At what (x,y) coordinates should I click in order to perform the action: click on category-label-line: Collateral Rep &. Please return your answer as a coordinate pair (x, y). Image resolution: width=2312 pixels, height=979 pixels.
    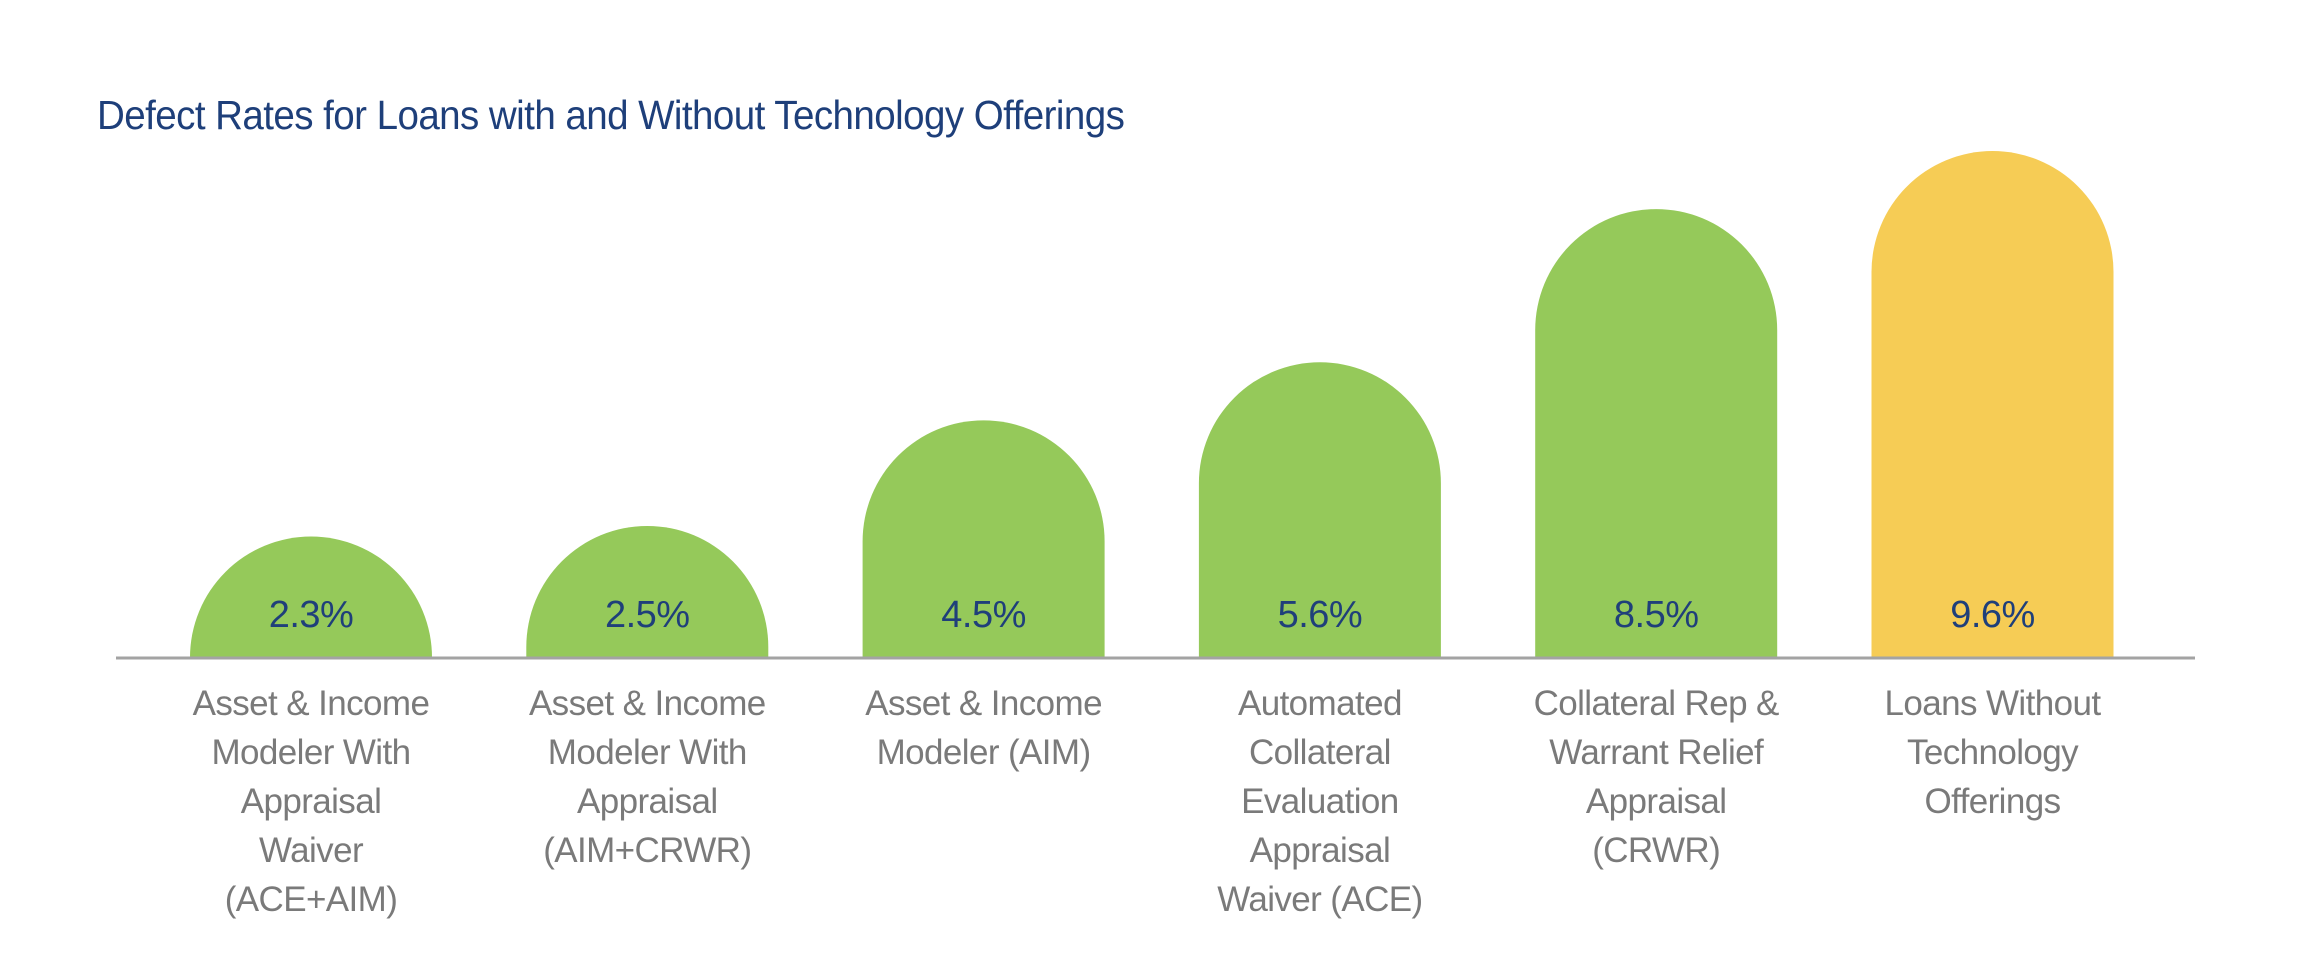
    Looking at the image, I should click on (1656, 703).